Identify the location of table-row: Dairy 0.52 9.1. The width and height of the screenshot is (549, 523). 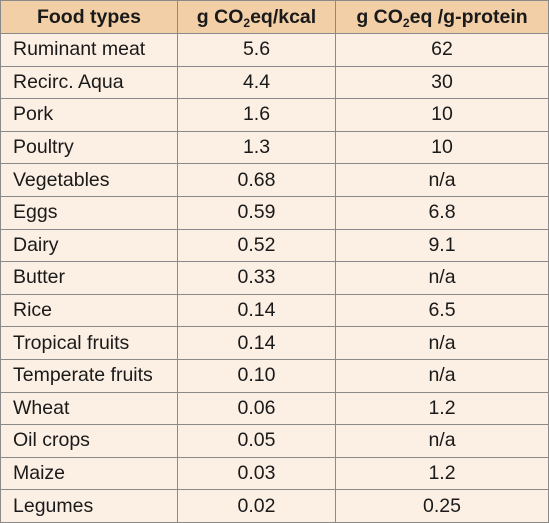
(274, 245).